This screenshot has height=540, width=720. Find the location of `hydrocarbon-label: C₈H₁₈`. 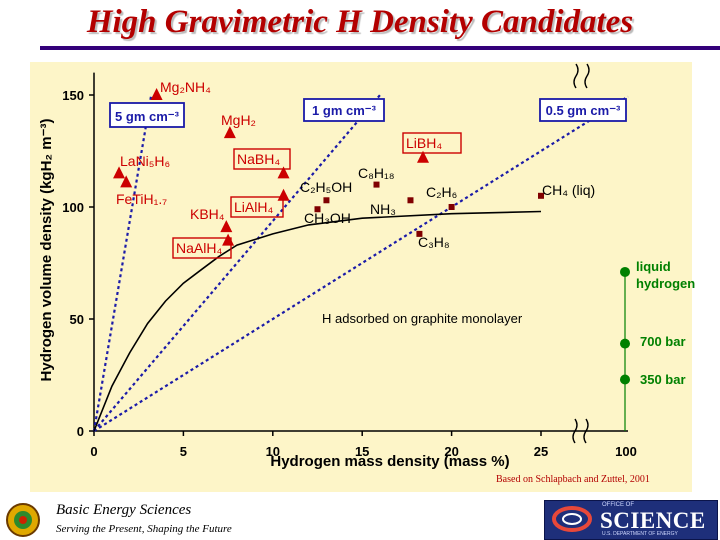

hydrocarbon-label: C₈H₁₈ is located at coordinates (376, 173).